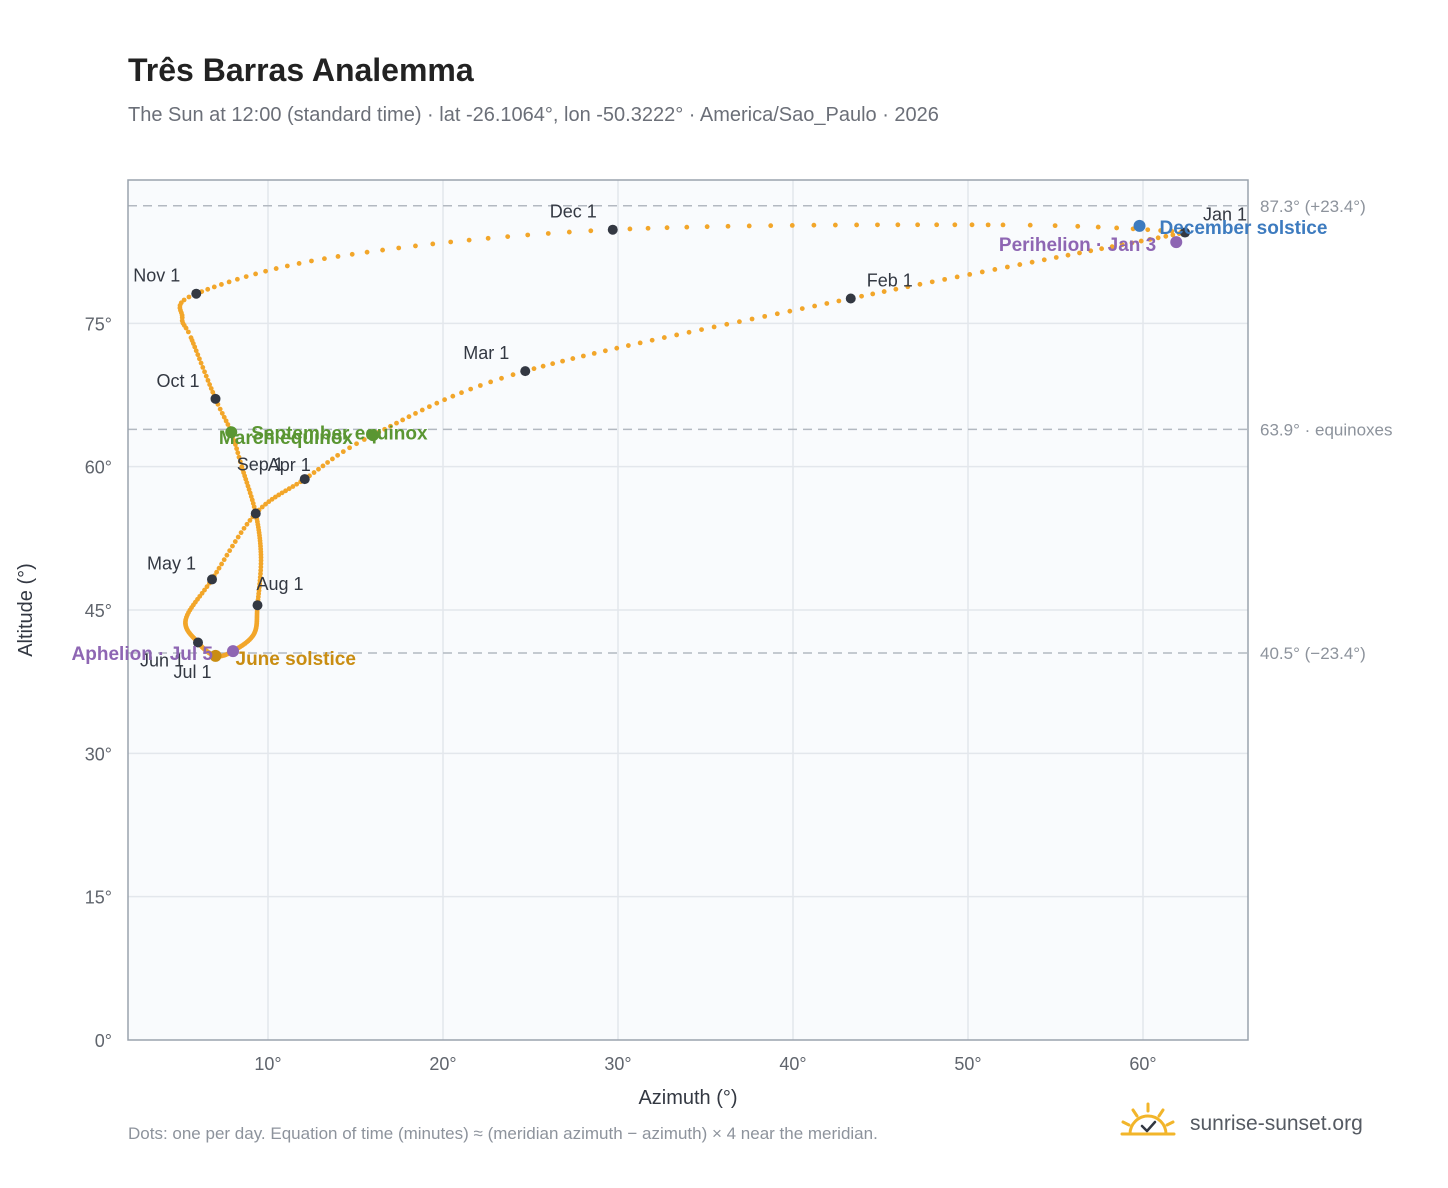 The width and height of the screenshot is (1448, 1188). I want to click on event-label: March equinox, so click(286, 438).